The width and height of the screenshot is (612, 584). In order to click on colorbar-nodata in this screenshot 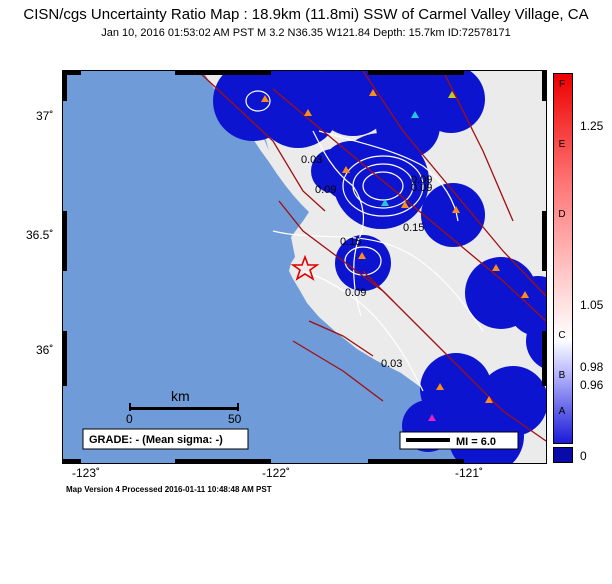, I will do `click(563, 455)`.